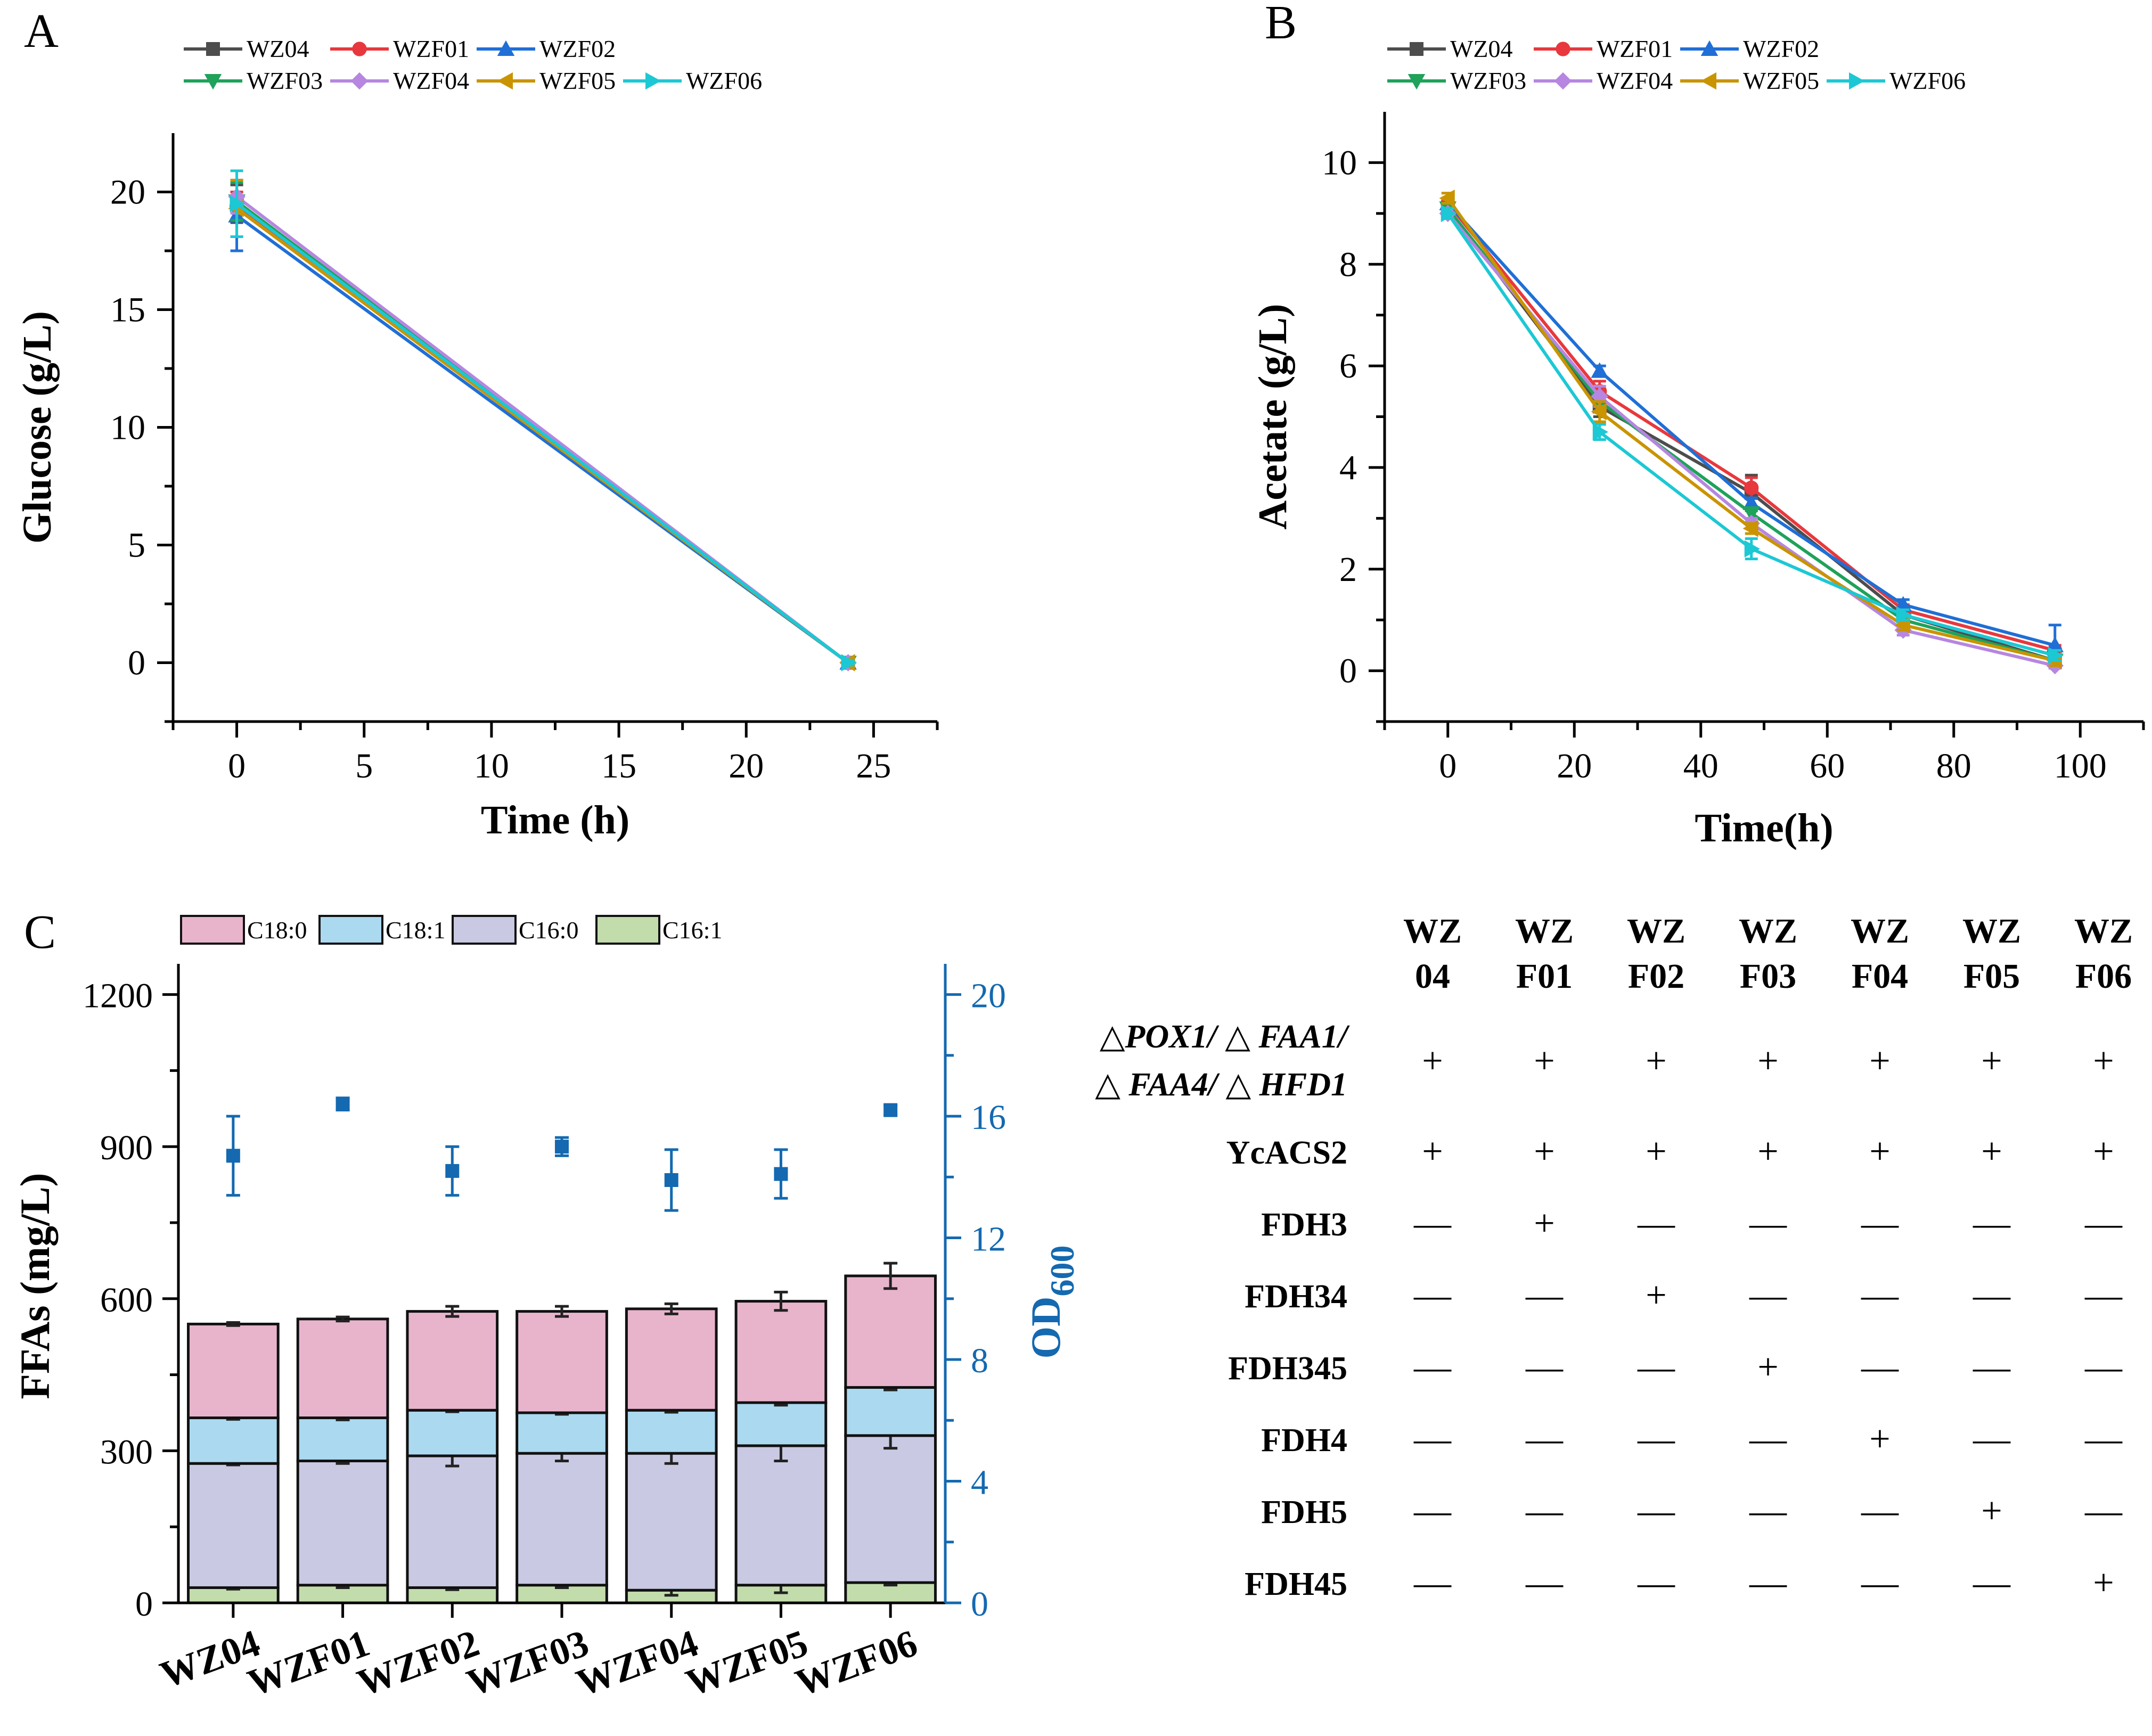 This screenshot has width=2152, height=1736. Describe the element at coordinates (1656, 954) in the screenshot. I see `table-header-cell: WZ F02` at that location.